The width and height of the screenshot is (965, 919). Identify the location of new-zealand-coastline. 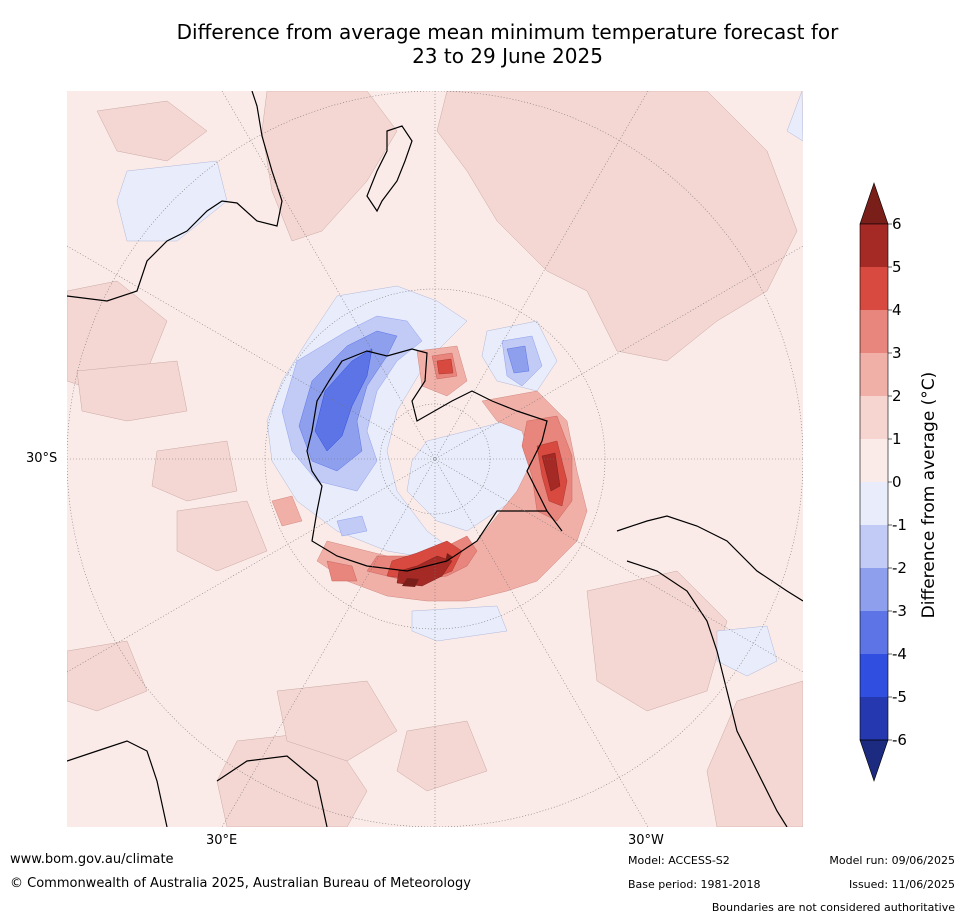
(389, 169).